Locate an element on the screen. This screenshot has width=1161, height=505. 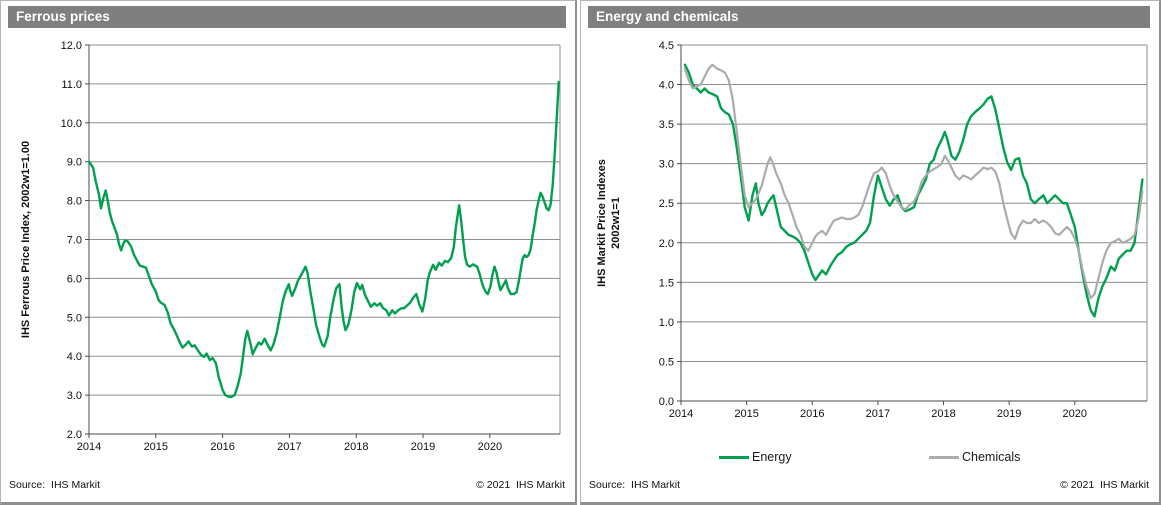
svg-text: 1.0 is located at coordinates (666, 323).